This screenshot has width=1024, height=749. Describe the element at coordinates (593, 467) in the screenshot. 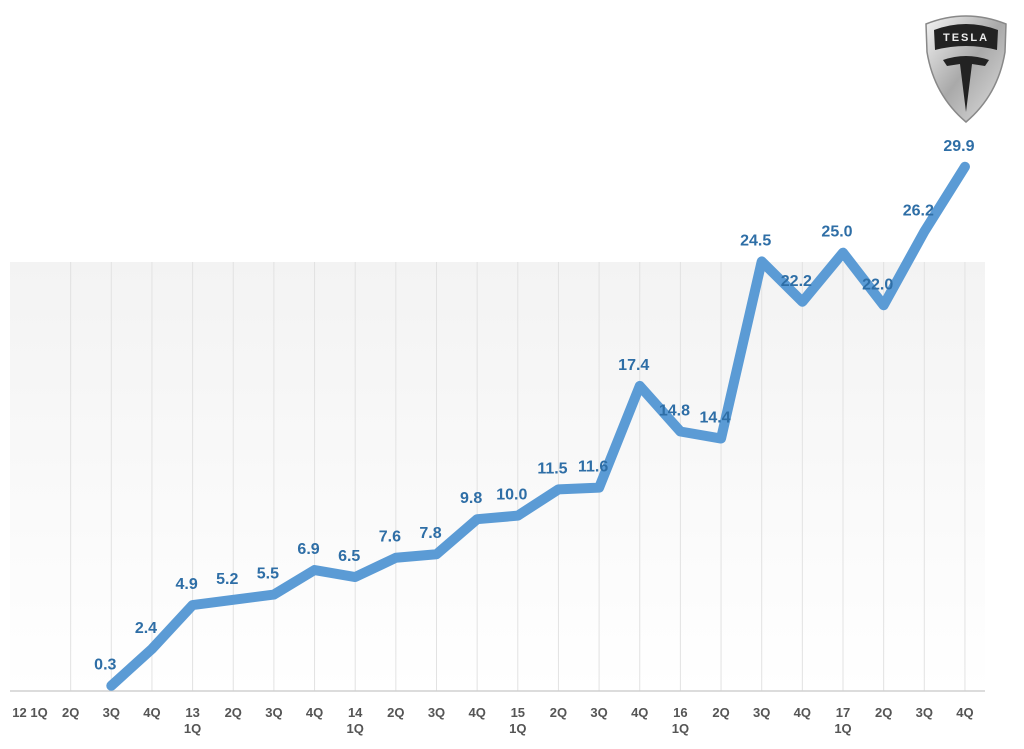

I see `value-label: 11.6` at that location.